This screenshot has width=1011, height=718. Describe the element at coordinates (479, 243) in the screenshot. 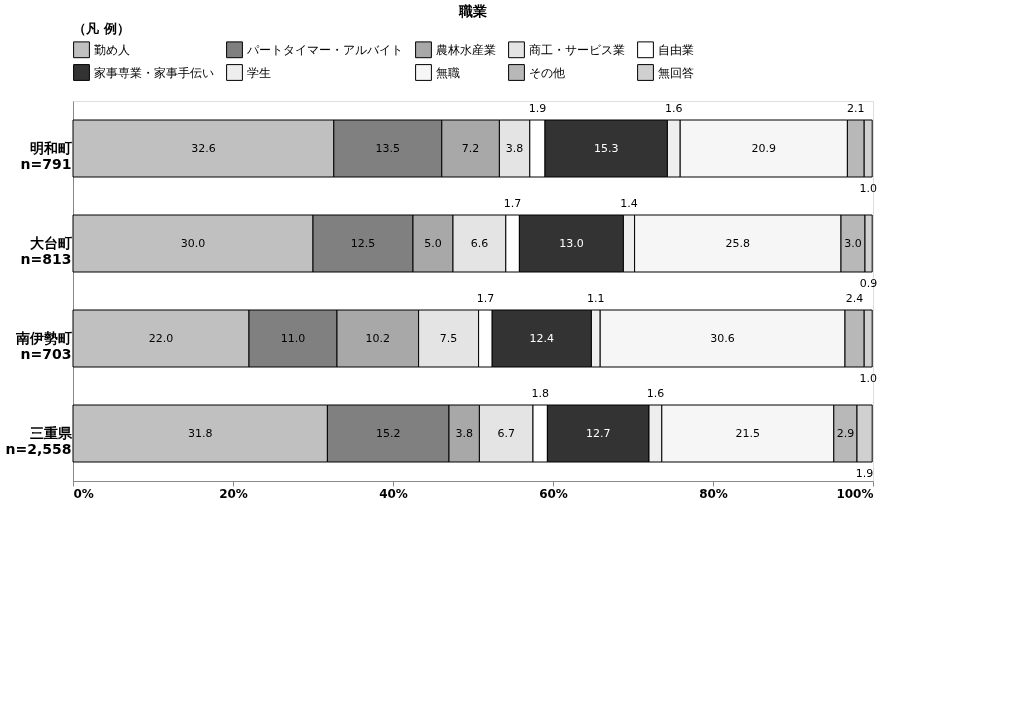

I see `text: 6.6` at that location.